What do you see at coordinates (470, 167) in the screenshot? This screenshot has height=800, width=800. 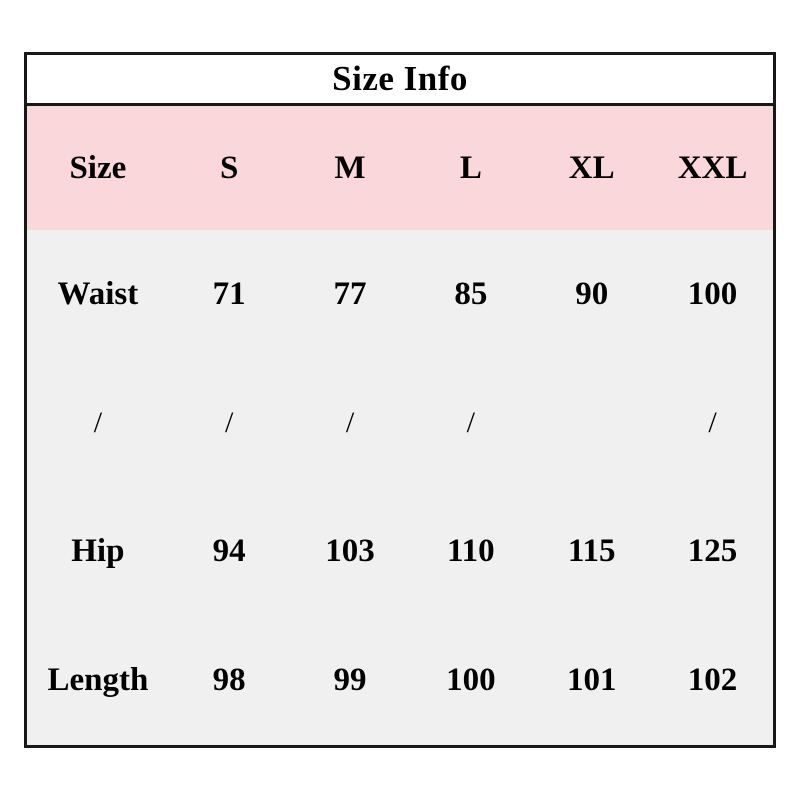 I see `header-cell-l: L` at bounding box center [470, 167].